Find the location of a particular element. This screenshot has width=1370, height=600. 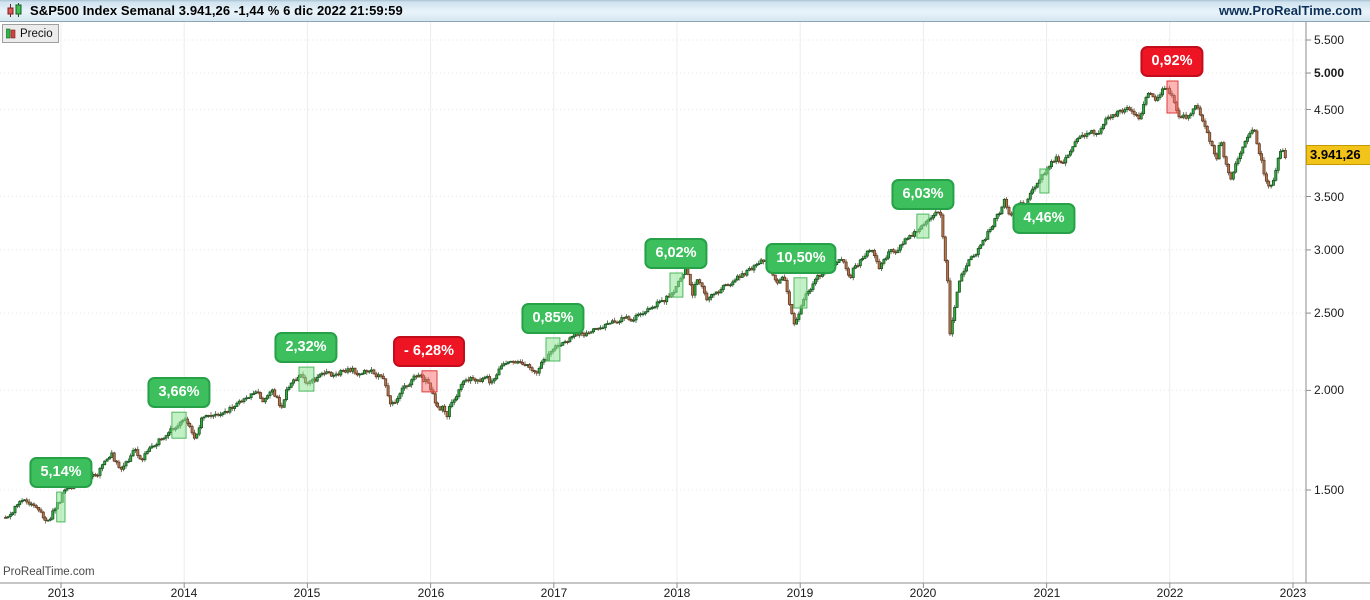

y-axis-label: 5.500 is located at coordinates (1329, 40).